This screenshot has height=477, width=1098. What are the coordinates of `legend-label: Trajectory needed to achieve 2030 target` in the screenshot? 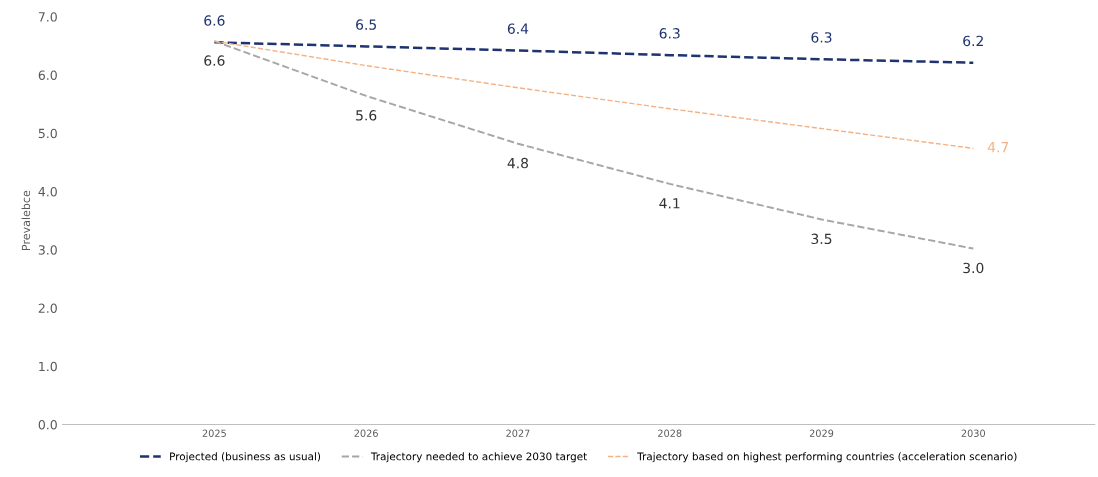 It's located at (478, 457).